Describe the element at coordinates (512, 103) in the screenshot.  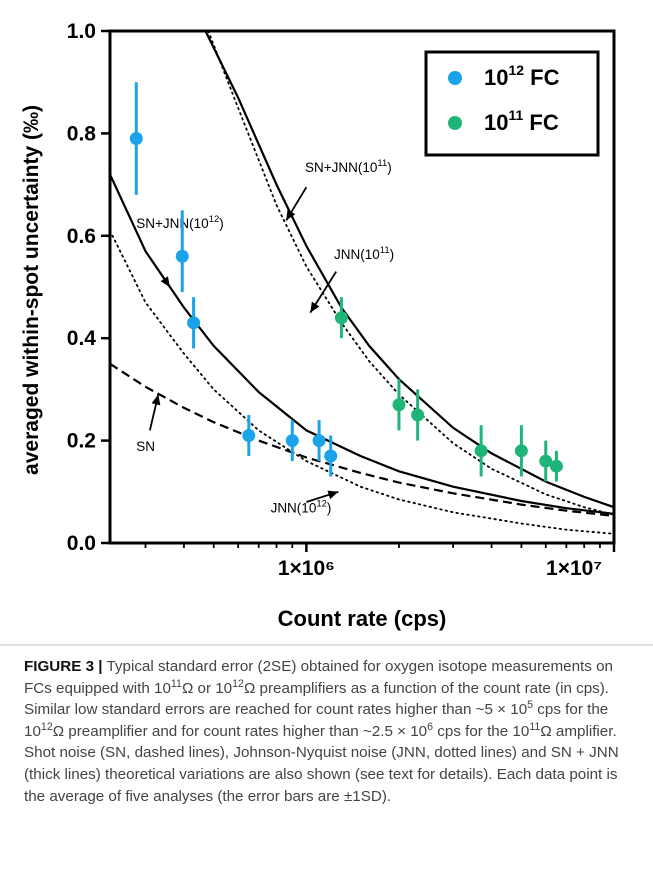
I see `legend-box` at that location.